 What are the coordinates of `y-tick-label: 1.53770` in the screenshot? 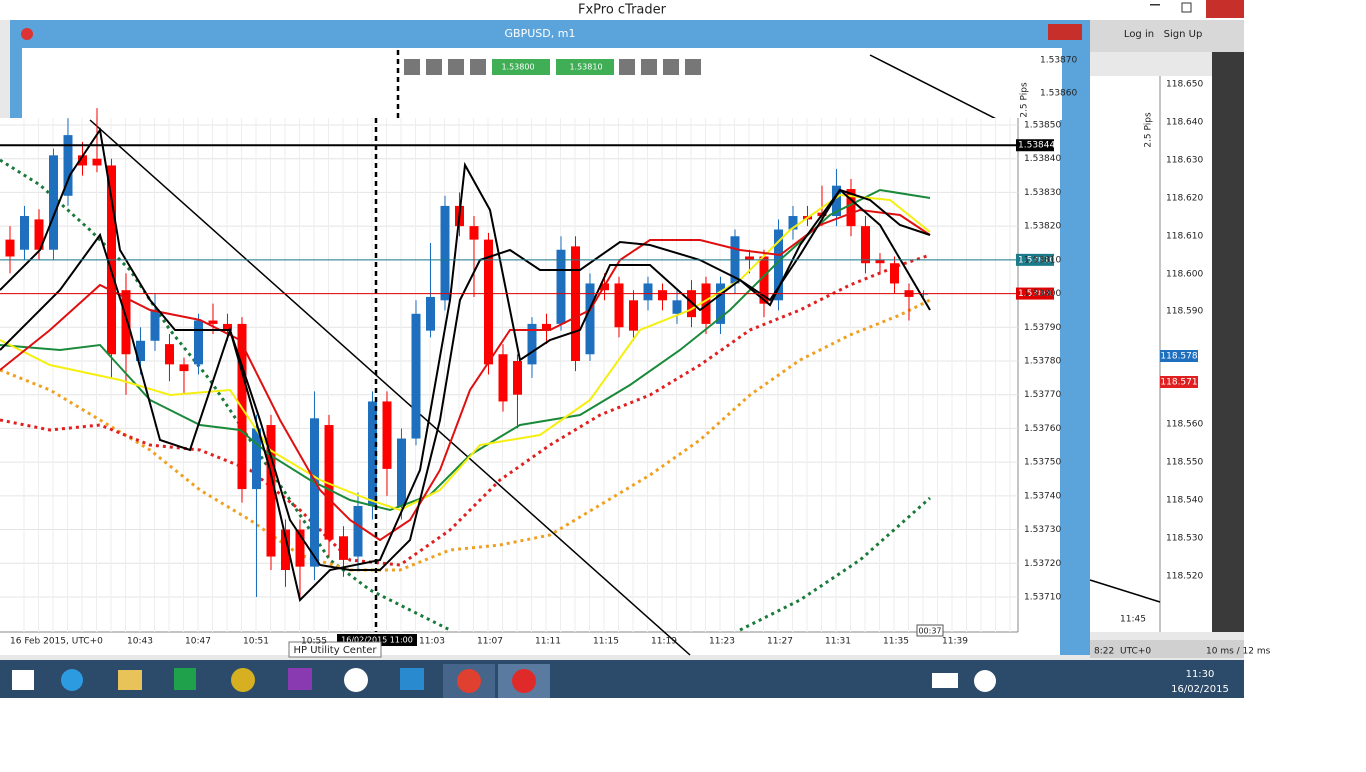 It's located at (1042, 395).